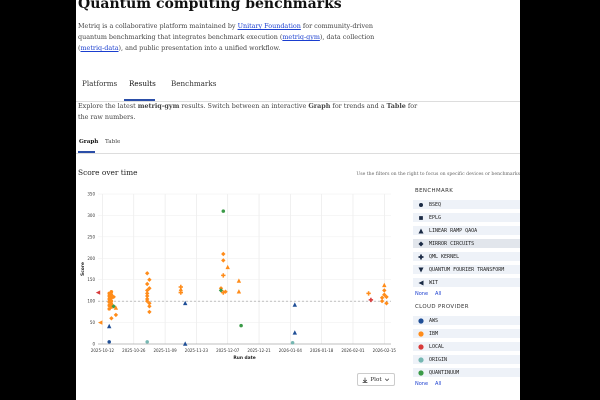 The width and height of the screenshot is (600, 400). What do you see at coordinates (142, 83) in the screenshot?
I see `tab-results: Results` at bounding box center [142, 83].